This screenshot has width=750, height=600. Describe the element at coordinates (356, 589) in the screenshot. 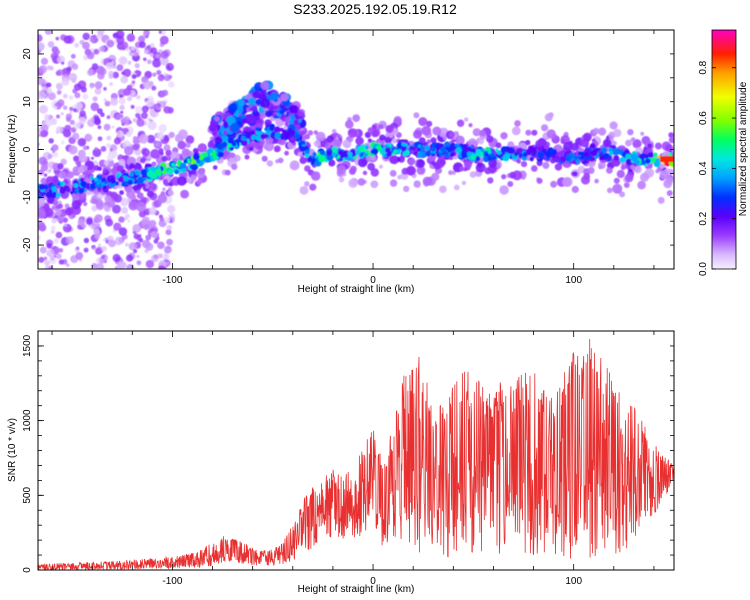

I see `snr-x-label: Height of straight line (km)` at that location.